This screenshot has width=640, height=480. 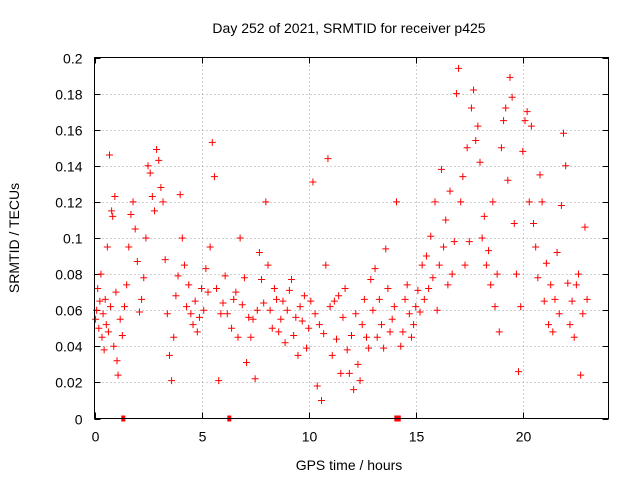 What do you see at coordinates (68, 275) in the screenshot?
I see `y-tick-label: 0.08` at bounding box center [68, 275].